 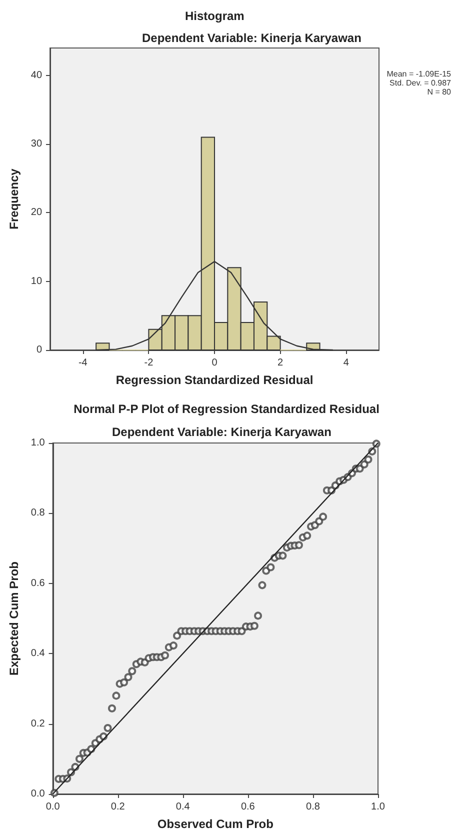 What do you see at coordinates (313, 807) in the screenshot?
I see `x-tick-label: 0.8` at bounding box center [313, 807].